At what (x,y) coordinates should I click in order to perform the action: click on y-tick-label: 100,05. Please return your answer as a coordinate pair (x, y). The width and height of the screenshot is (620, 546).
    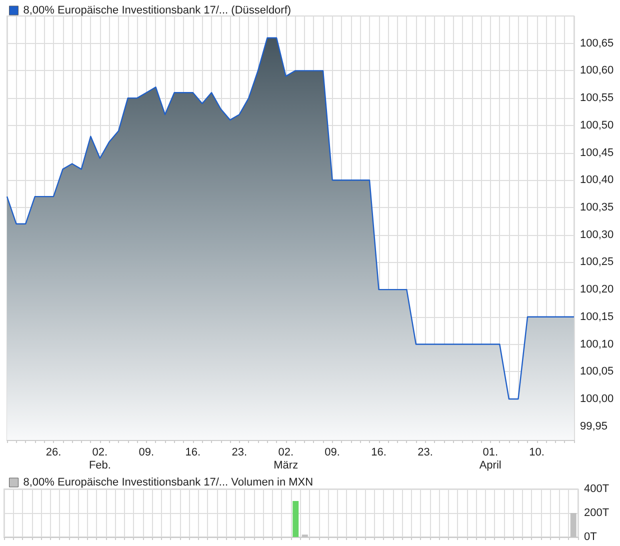
    Looking at the image, I should click on (597, 372).